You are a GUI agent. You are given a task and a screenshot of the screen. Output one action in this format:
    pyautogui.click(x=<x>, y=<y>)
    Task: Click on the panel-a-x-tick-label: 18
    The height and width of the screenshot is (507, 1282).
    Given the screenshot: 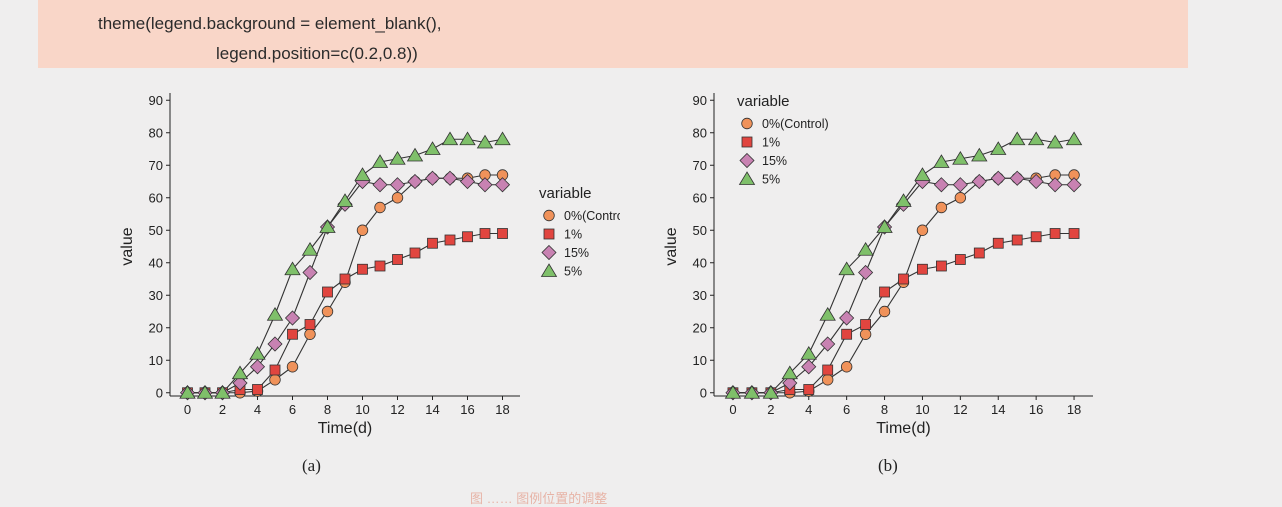 What is the action you would take?
    pyautogui.click(x=502, y=409)
    